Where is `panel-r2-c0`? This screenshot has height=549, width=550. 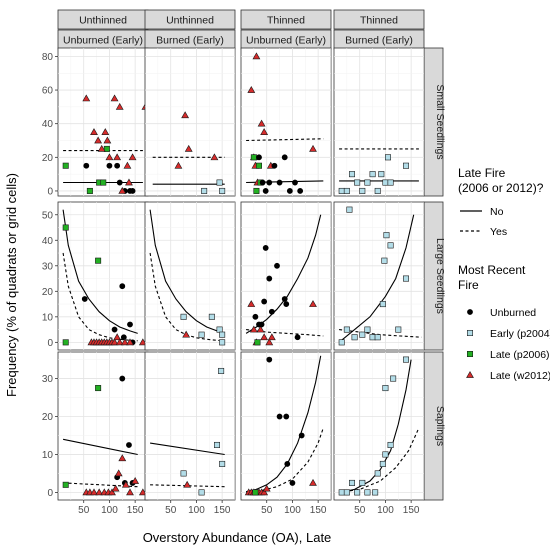
panel-r2-c0 is located at coordinates (103, 426).